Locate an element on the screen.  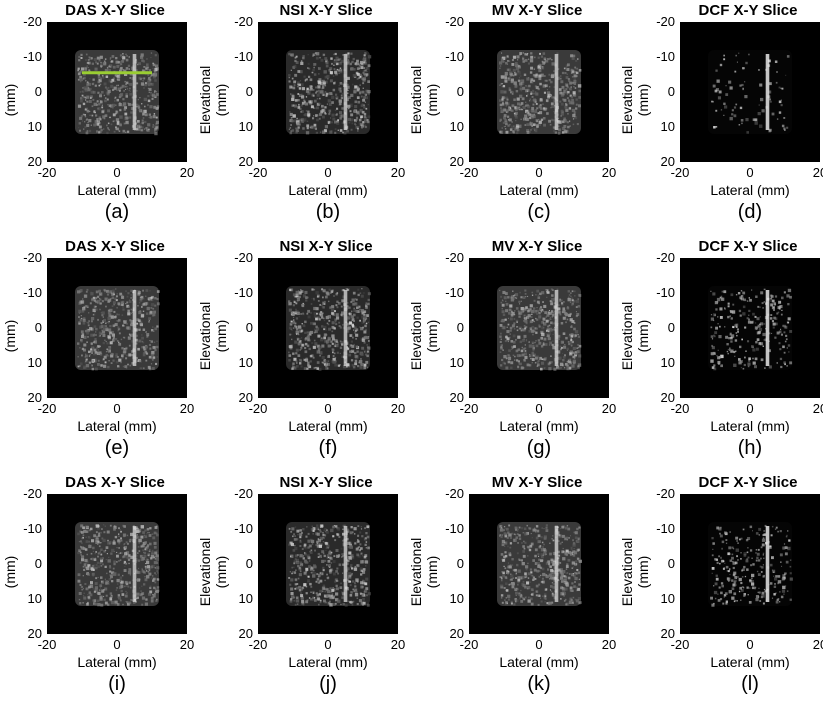
panel-sublabel: (b) is located at coordinates (328, 212).